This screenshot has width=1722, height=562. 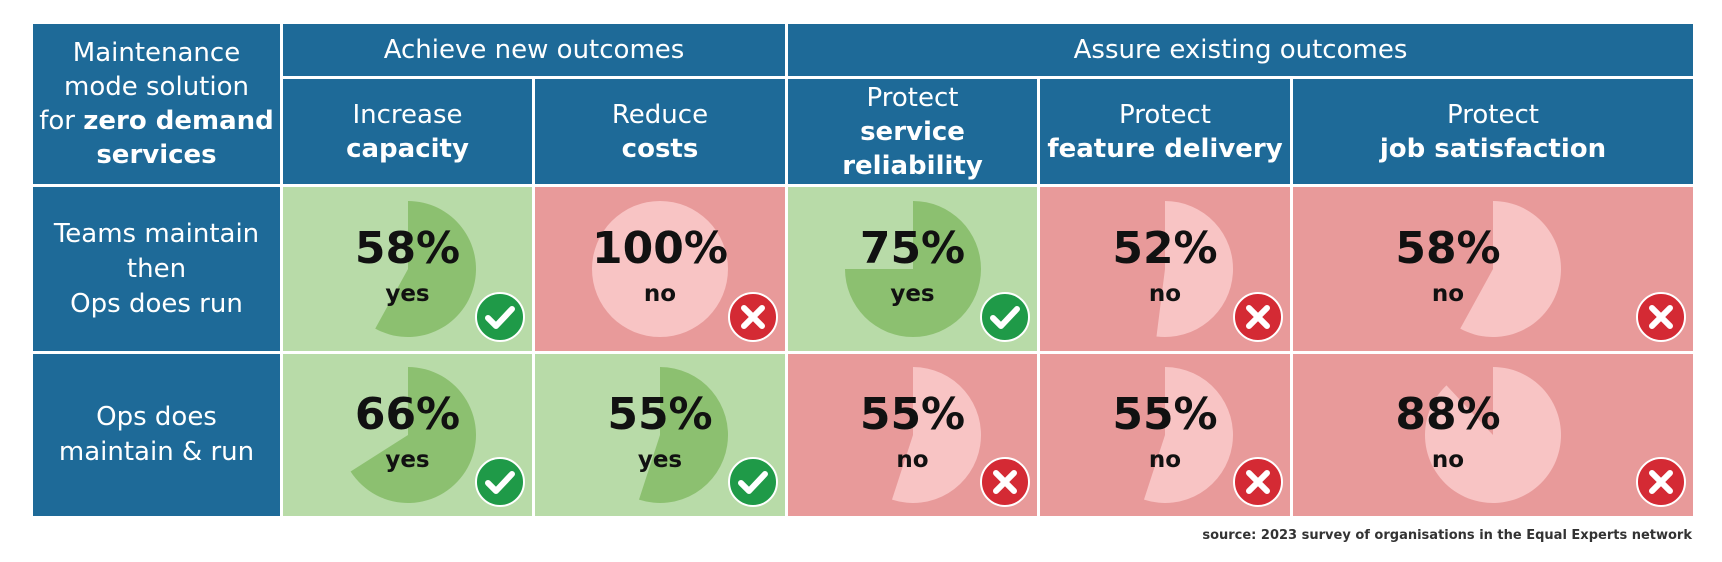 What do you see at coordinates (1493, 131) in the screenshot?
I see `column-header-job-satisfaction: Protect job satisfaction` at bounding box center [1493, 131].